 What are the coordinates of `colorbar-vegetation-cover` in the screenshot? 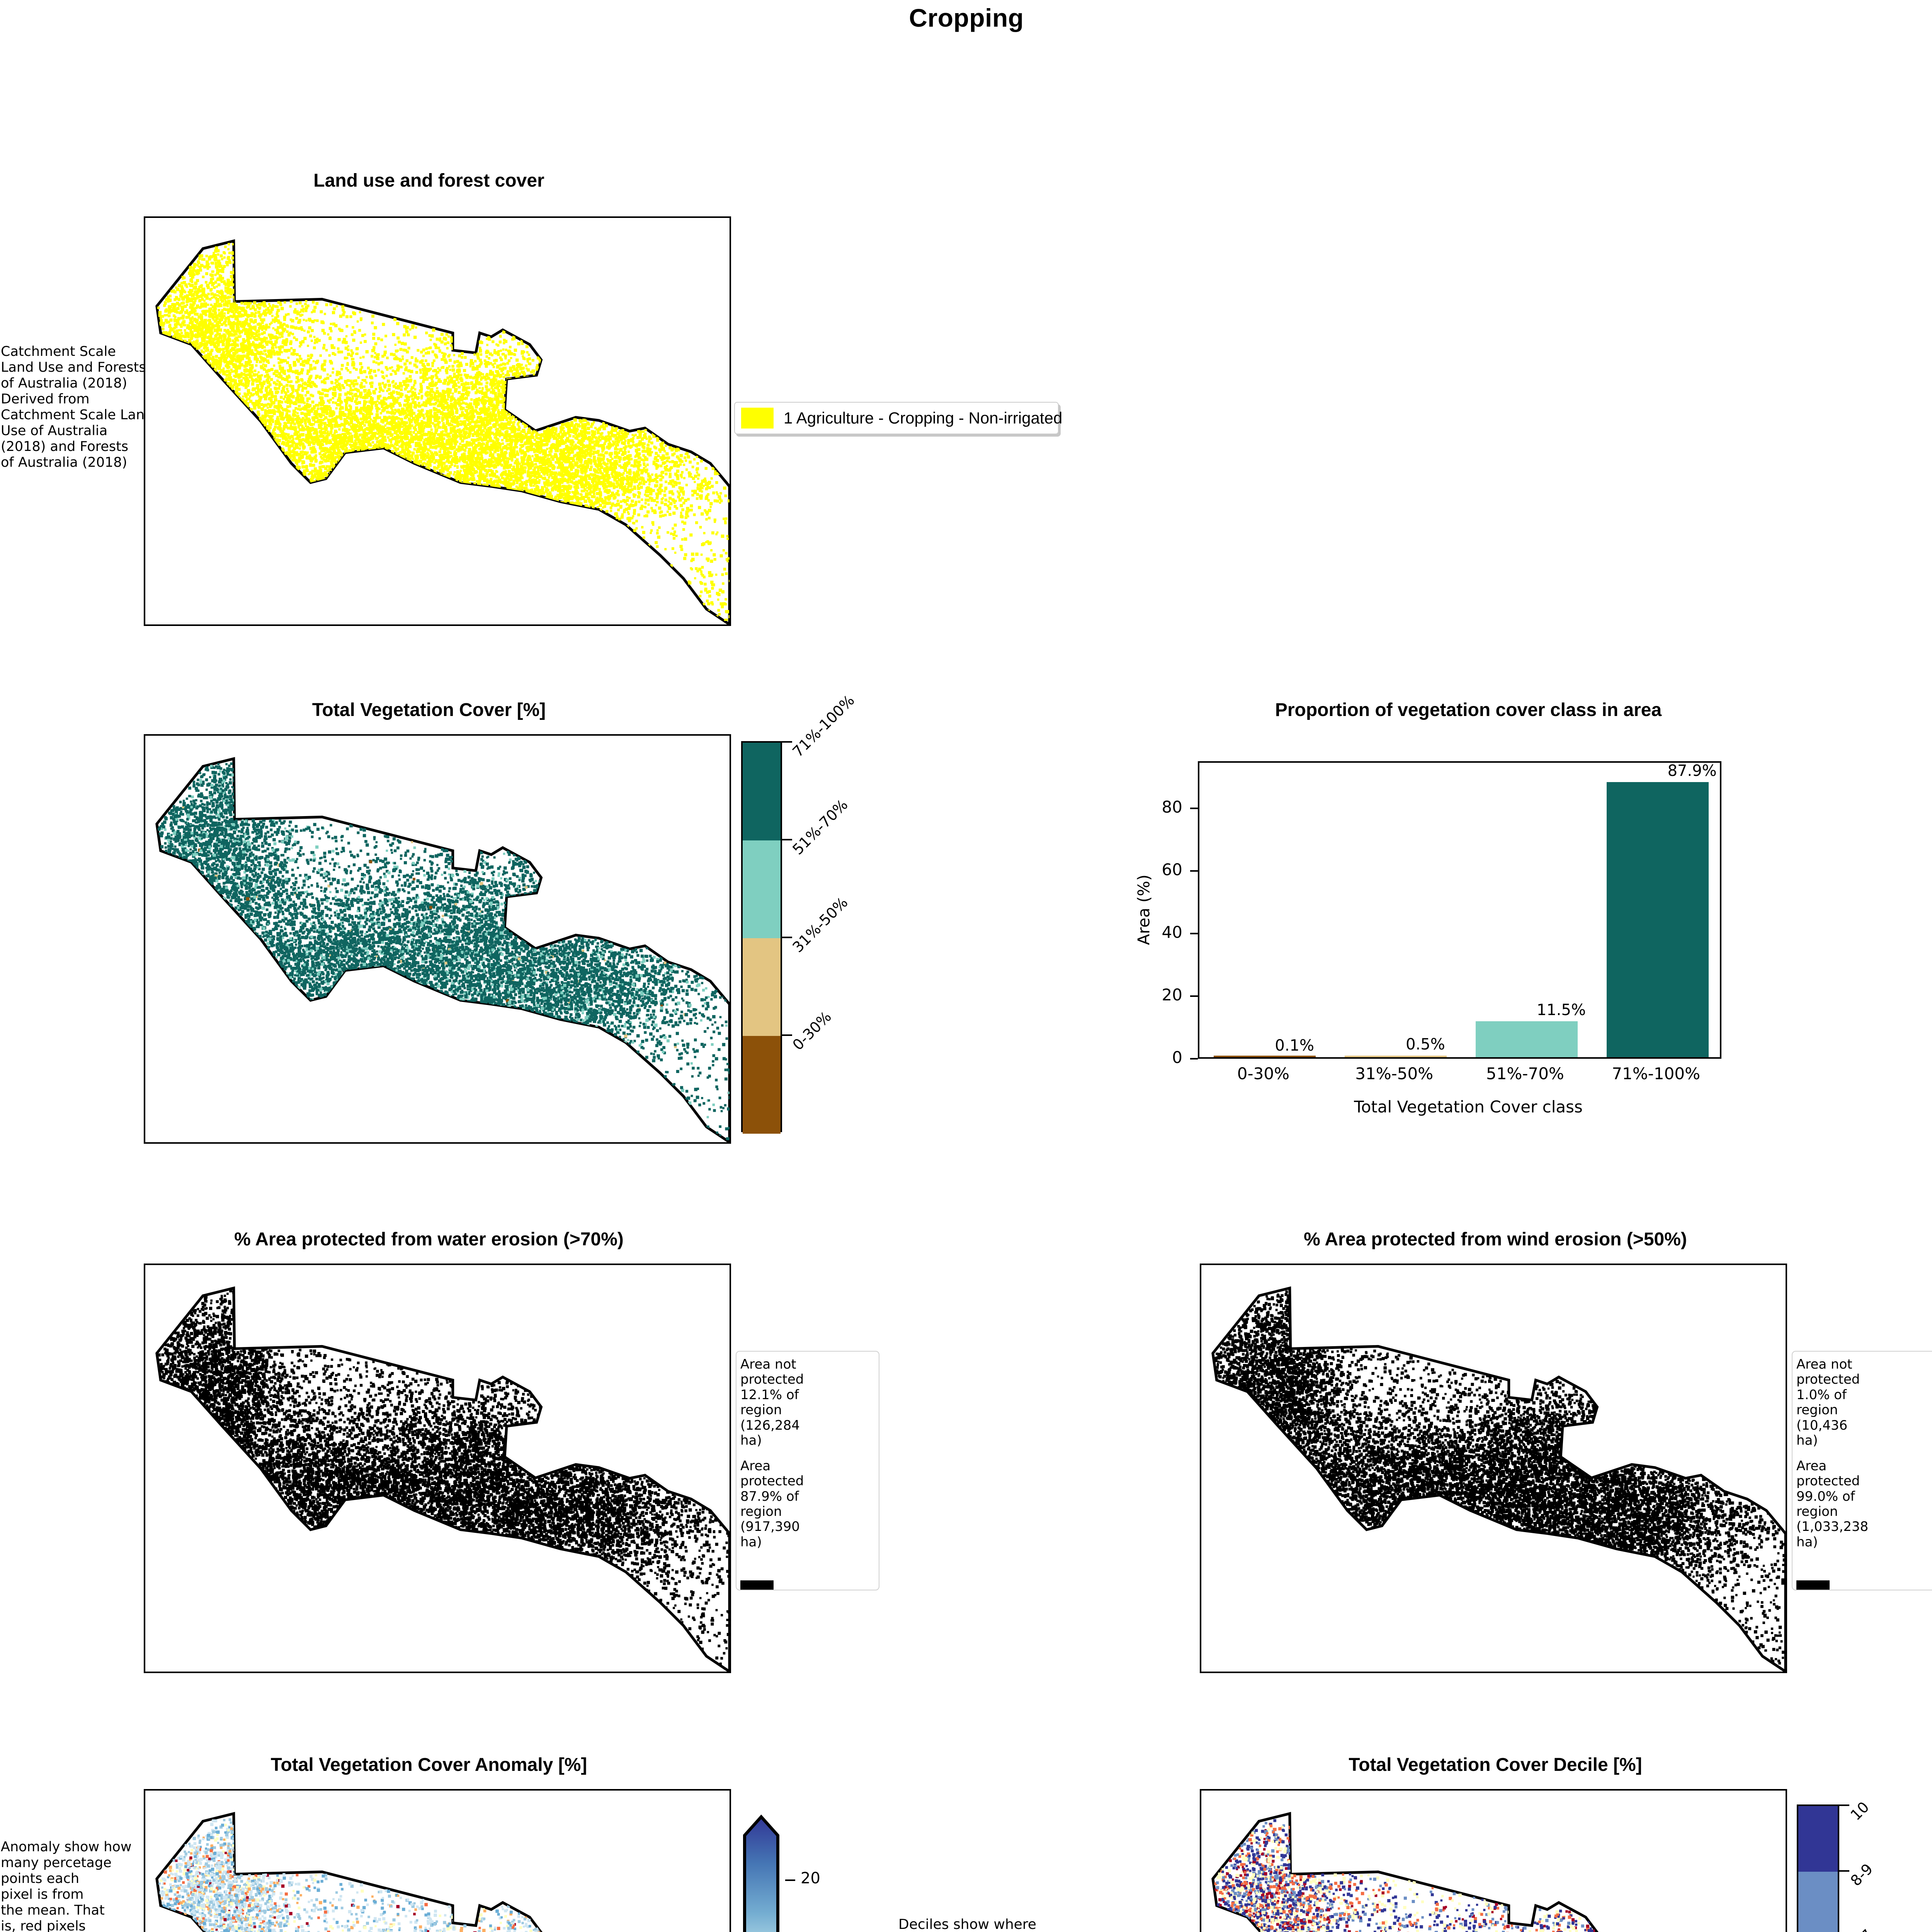 It's located at (762, 937).